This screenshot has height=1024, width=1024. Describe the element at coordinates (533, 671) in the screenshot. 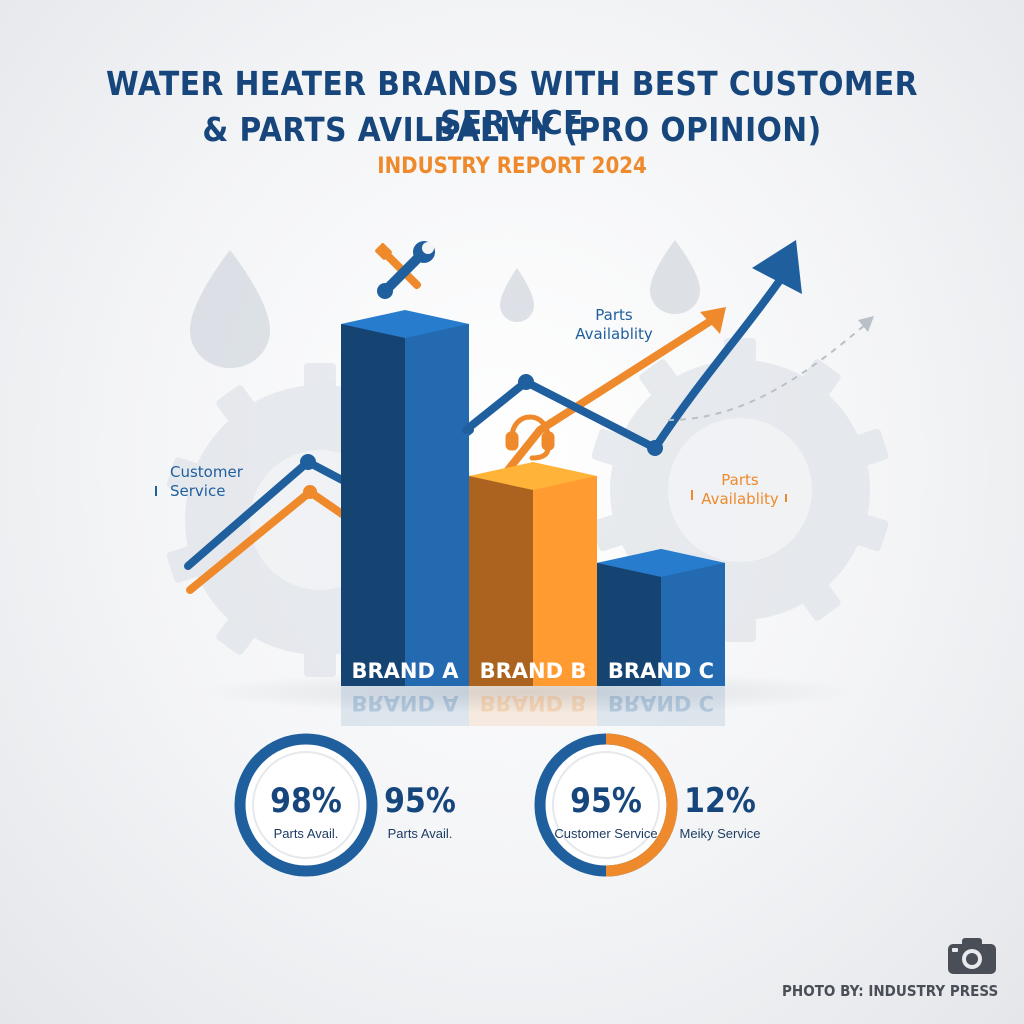

I see `bar-label: BRAND B` at that location.